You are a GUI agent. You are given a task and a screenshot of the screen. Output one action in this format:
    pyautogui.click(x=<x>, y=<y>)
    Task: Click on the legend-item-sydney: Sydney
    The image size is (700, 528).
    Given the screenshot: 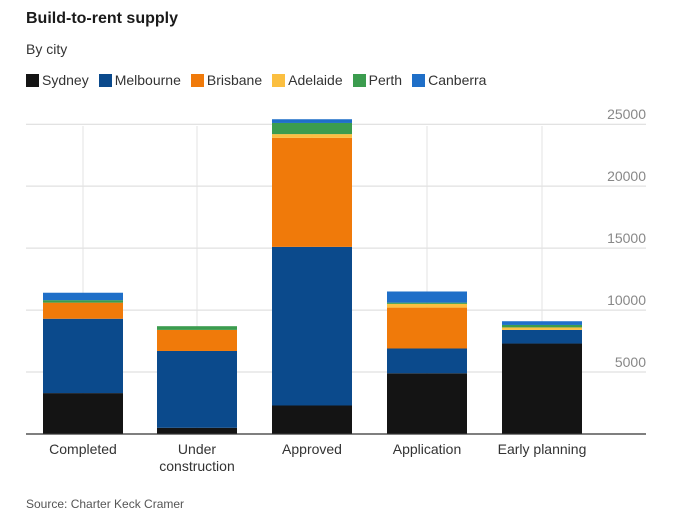 What is the action you would take?
    pyautogui.click(x=57, y=80)
    